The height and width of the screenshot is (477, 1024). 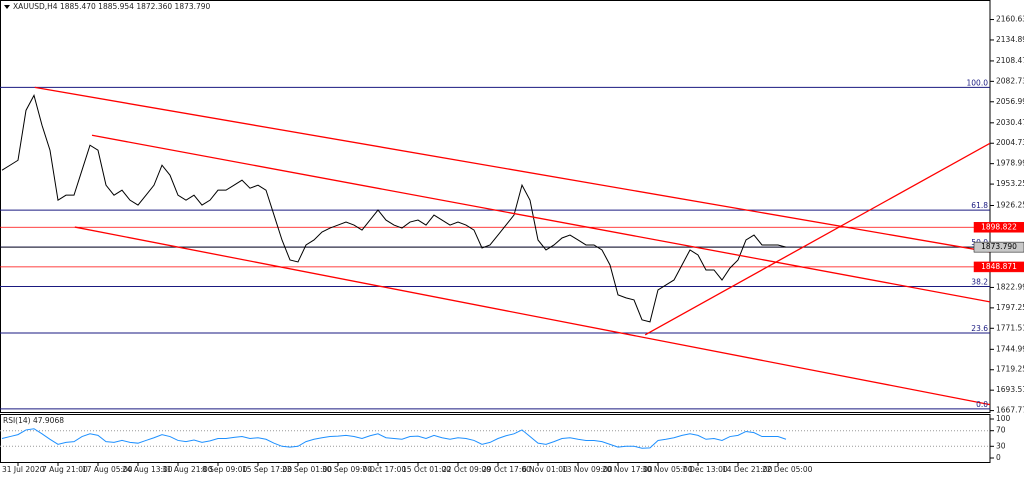 What do you see at coordinates (817, 239) in the screenshot?
I see `trend-line` at bounding box center [817, 239].